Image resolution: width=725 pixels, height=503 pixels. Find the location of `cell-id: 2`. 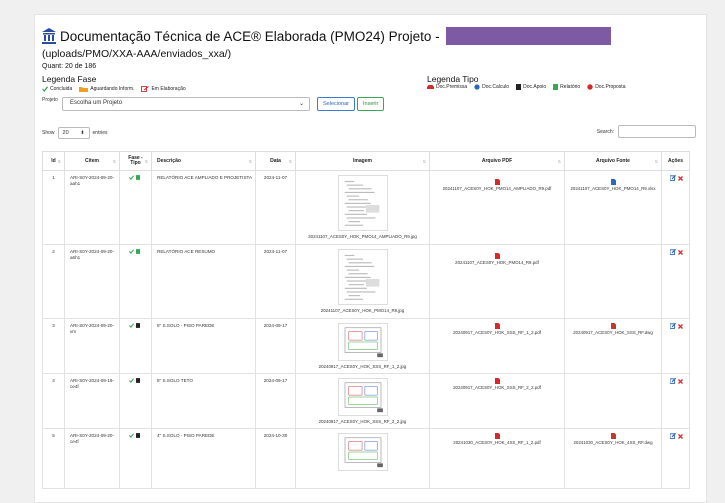

cell-id: 2 is located at coordinates (53, 281).